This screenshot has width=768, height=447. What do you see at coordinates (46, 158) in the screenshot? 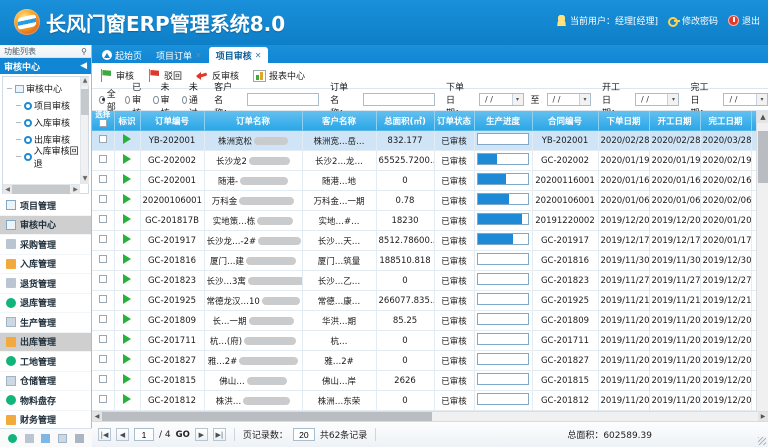
I see `tree-node-inbound-audit-rollback: − 入库审核回退` at bounding box center [46, 158].